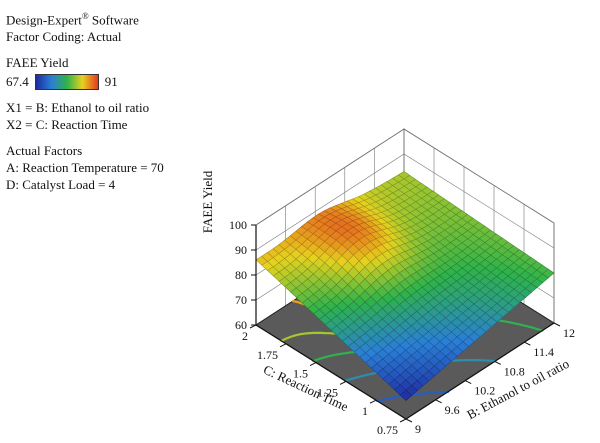  I want to click on software-title: Design-Expert® Software, so click(106, 18).